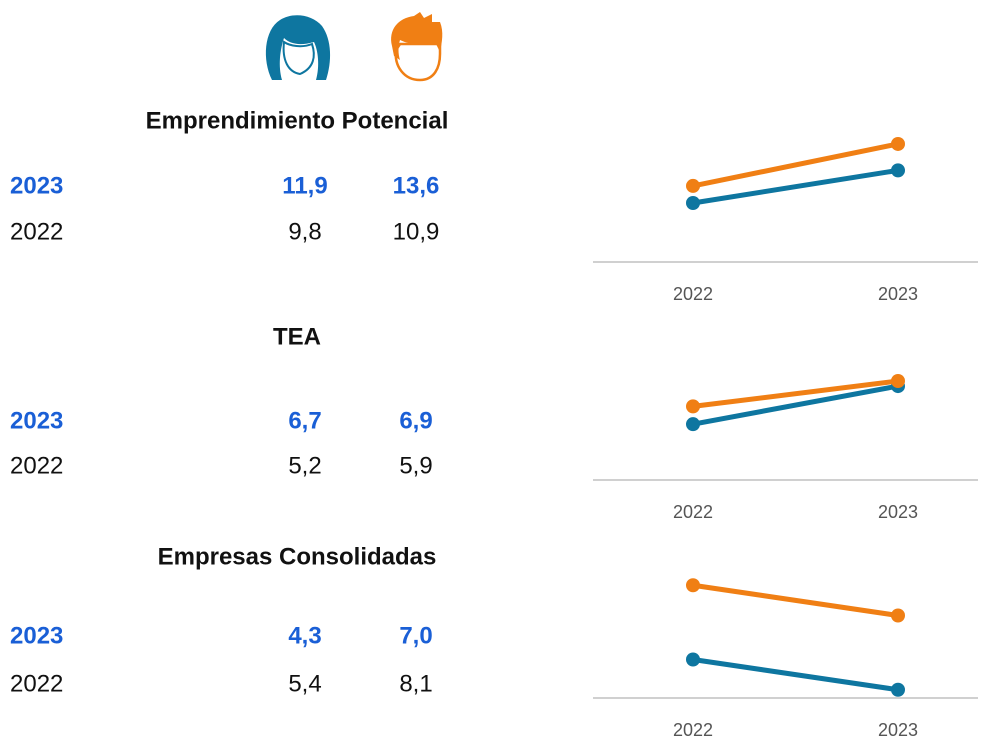 The image size is (993, 739). What do you see at coordinates (415, 465) in the screenshot?
I see `value-cell: 5,9` at bounding box center [415, 465].